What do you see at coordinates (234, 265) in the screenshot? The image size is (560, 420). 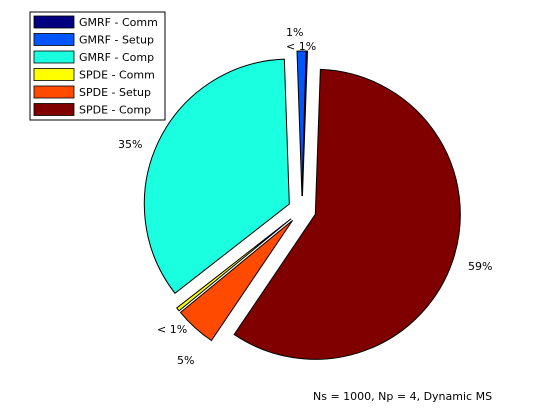 I see `slice-spde-comm` at bounding box center [234, 265].